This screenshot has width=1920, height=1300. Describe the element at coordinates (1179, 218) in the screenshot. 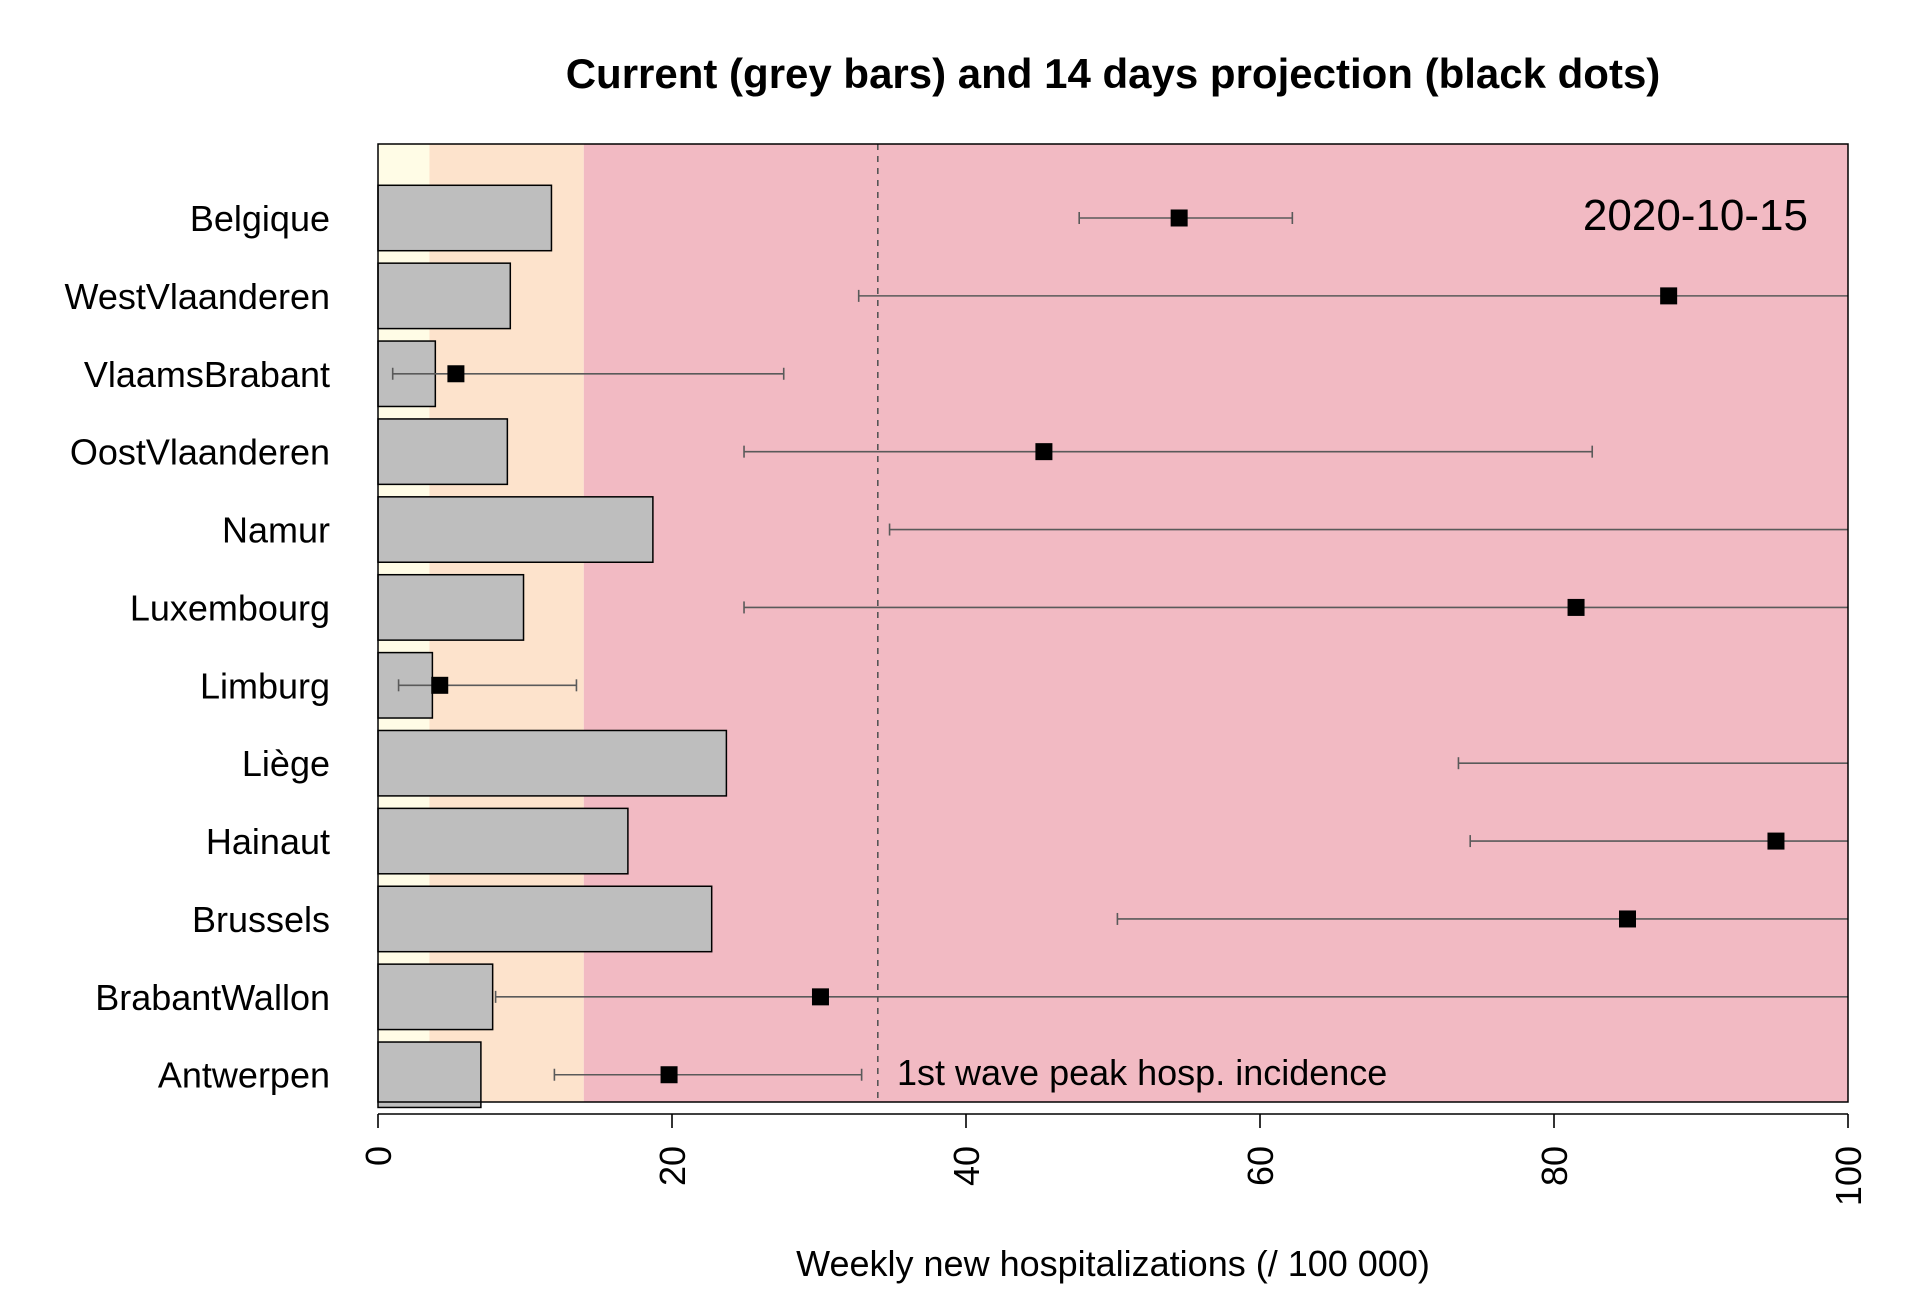

I see `projection-point-Belgique` at that location.